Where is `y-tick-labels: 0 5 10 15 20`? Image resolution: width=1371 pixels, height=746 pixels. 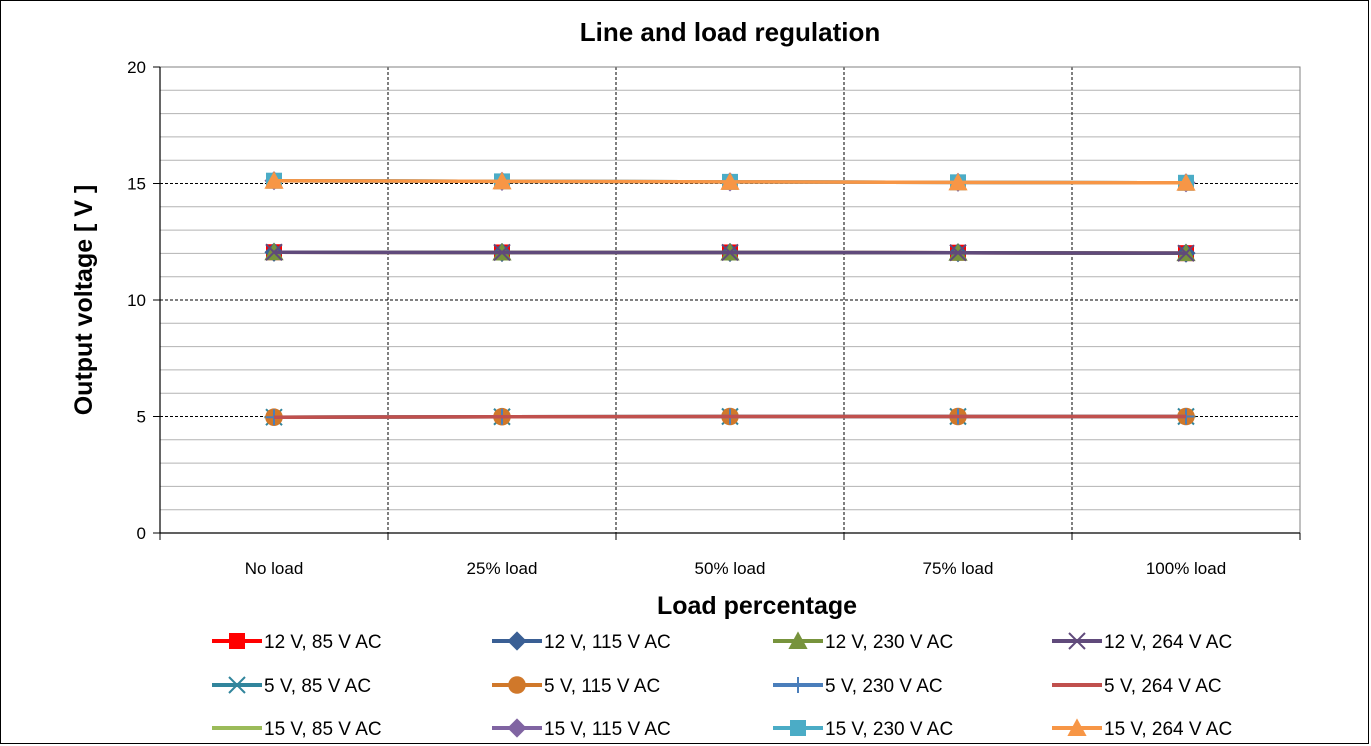 y-tick-labels: 0 5 10 15 20 is located at coordinates (136, 300).